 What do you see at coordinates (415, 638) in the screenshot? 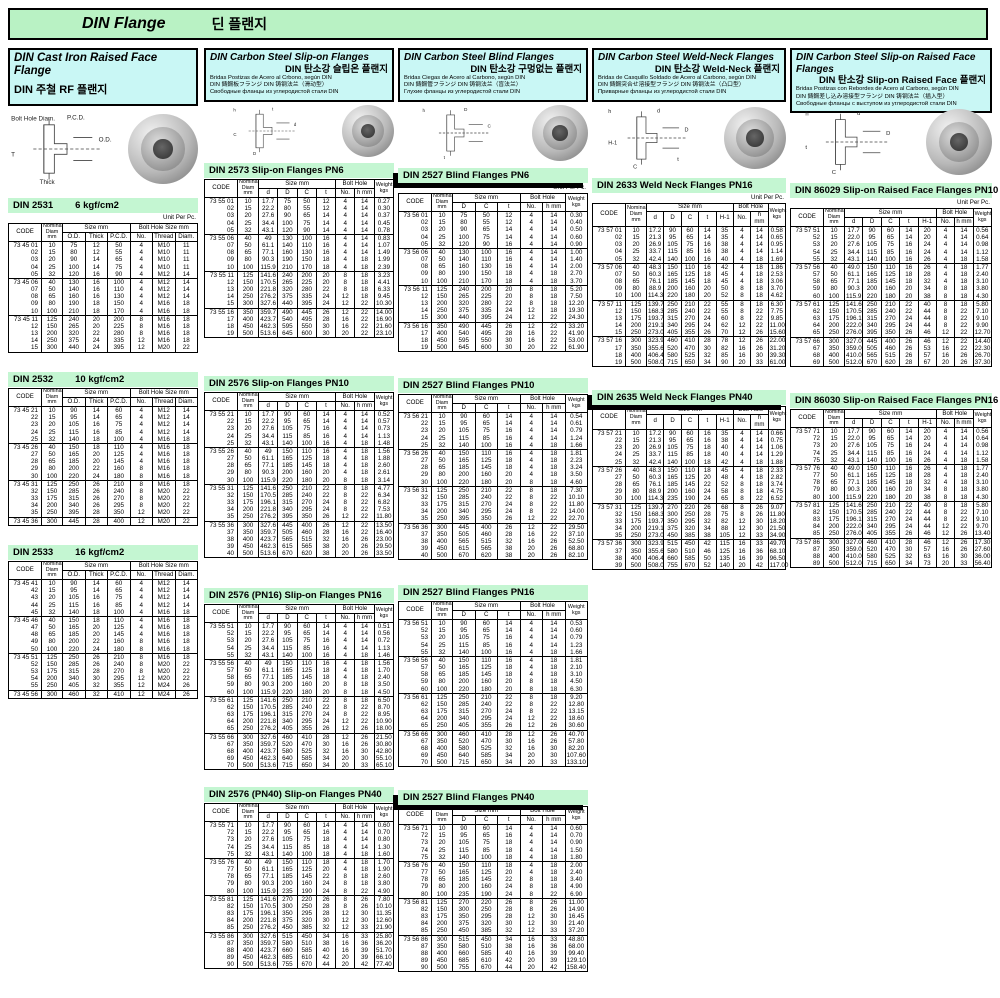
I see `cell-code: 53` at bounding box center [415, 638].